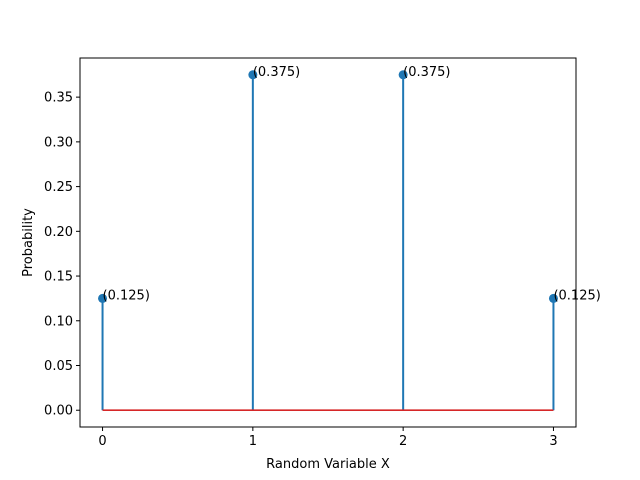 The width and height of the screenshot is (640, 480). What do you see at coordinates (58, 232) in the screenshot?
I see `y-tick-label: 0.20` at bounding box center [58, 232].